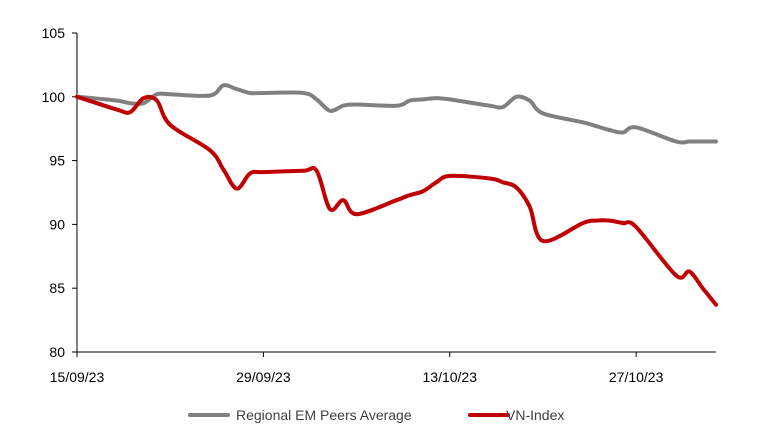  I want to click on y-tick-label: 90, so click(57, 224).